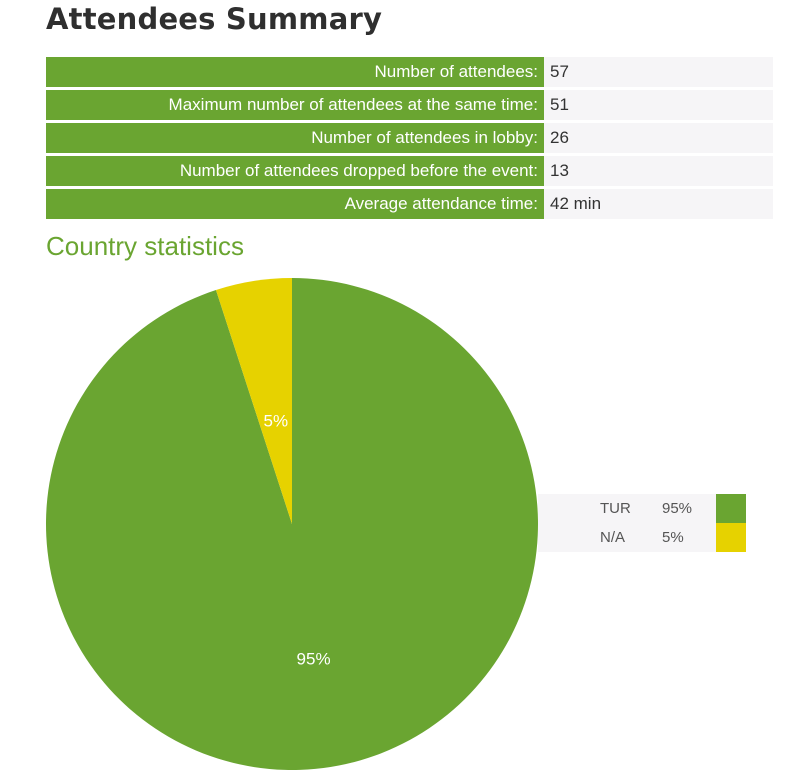  I want to click on legend-item: TUR 95%, so click(642, 508).